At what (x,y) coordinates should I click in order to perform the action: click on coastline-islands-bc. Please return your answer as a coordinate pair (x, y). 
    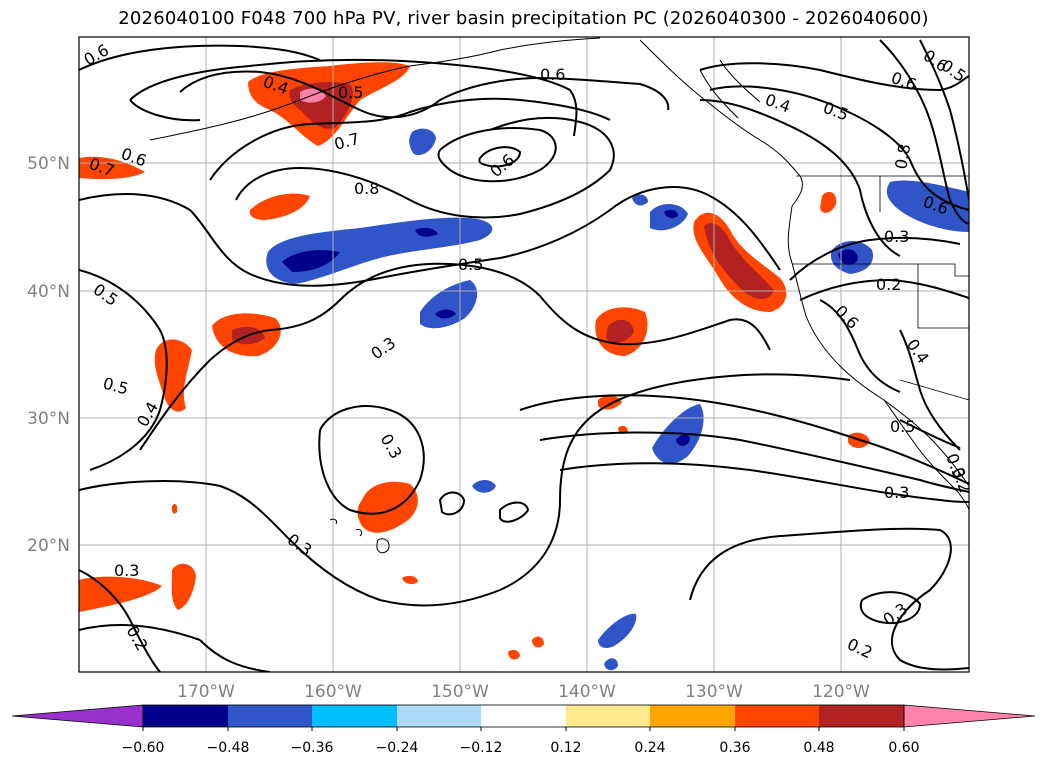
    Looking at the image, I should click on (730, 89).